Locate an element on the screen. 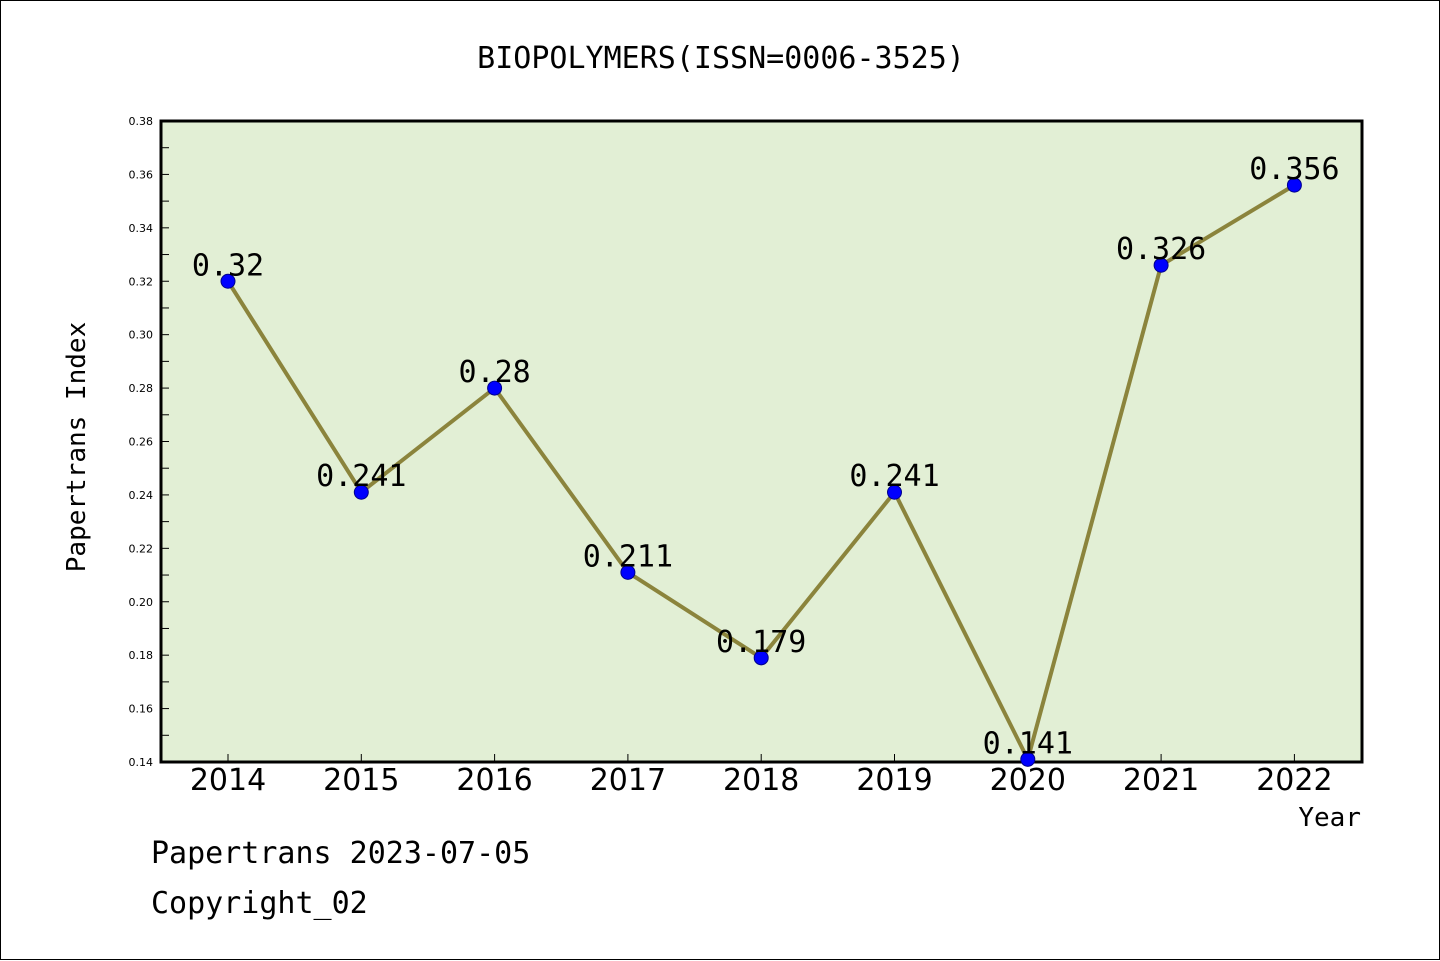  y-tick-label: 0.36 is located at coordinates (141, 174).